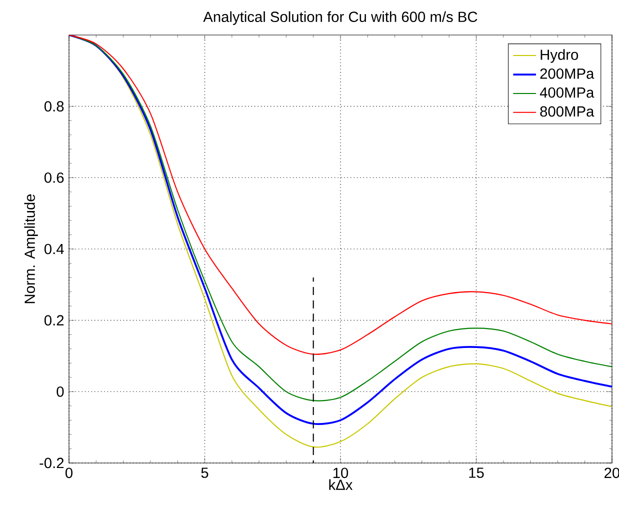 This screenshot has width=619, height=514. I want to click on x-axis-title: kΔx, so click(341, 484).